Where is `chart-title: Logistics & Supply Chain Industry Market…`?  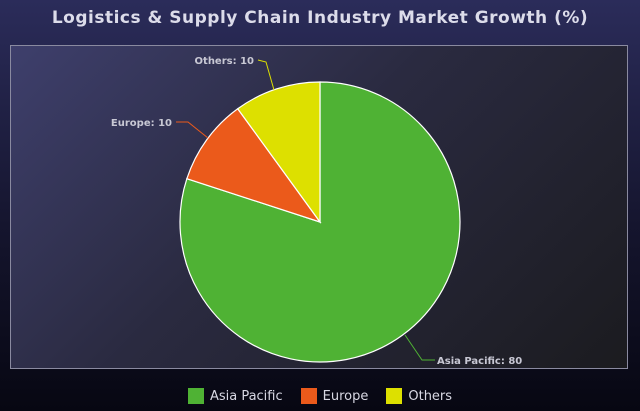 chart-title: Logistics & Supply Chain Industry Market… is located at coordinates (320, 18).